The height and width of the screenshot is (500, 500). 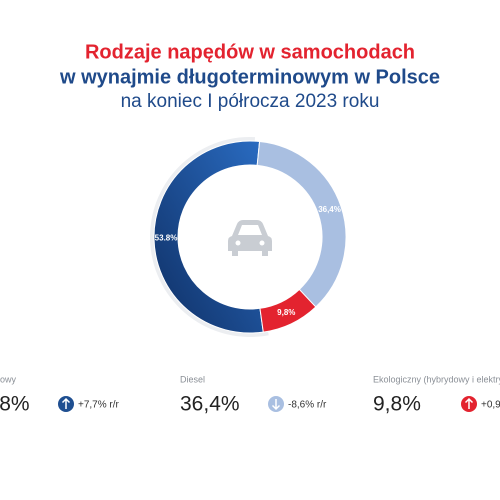 What do you see at coordinates (250, 101) in the screenshot?
I see `chart-subtitle: na koniec I półrocza 2023 roku` at bounding box center [250, 101].